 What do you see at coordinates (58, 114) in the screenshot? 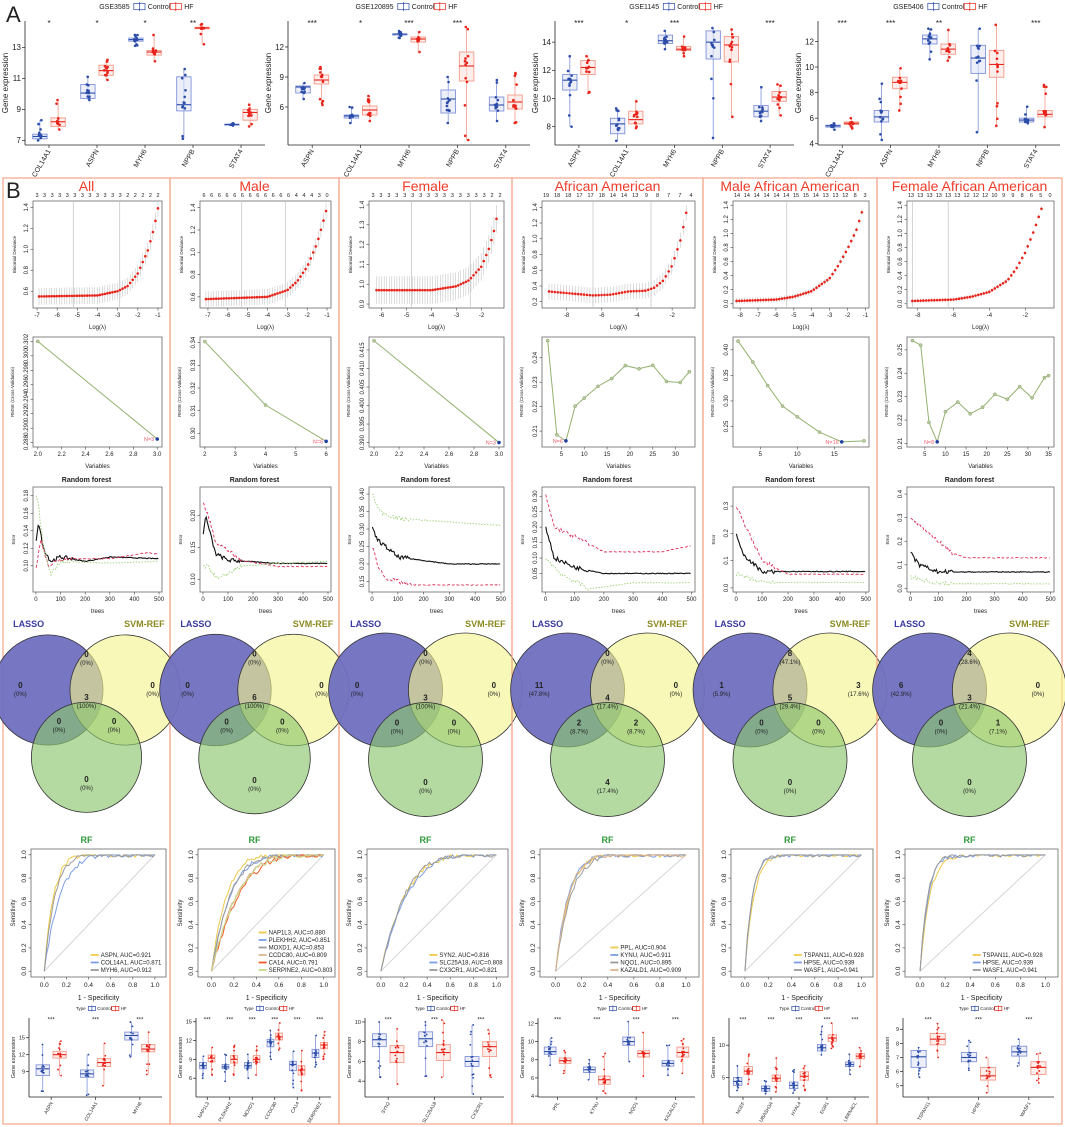
I see `box-hf-col14a1` at bounding box center [58, 114].